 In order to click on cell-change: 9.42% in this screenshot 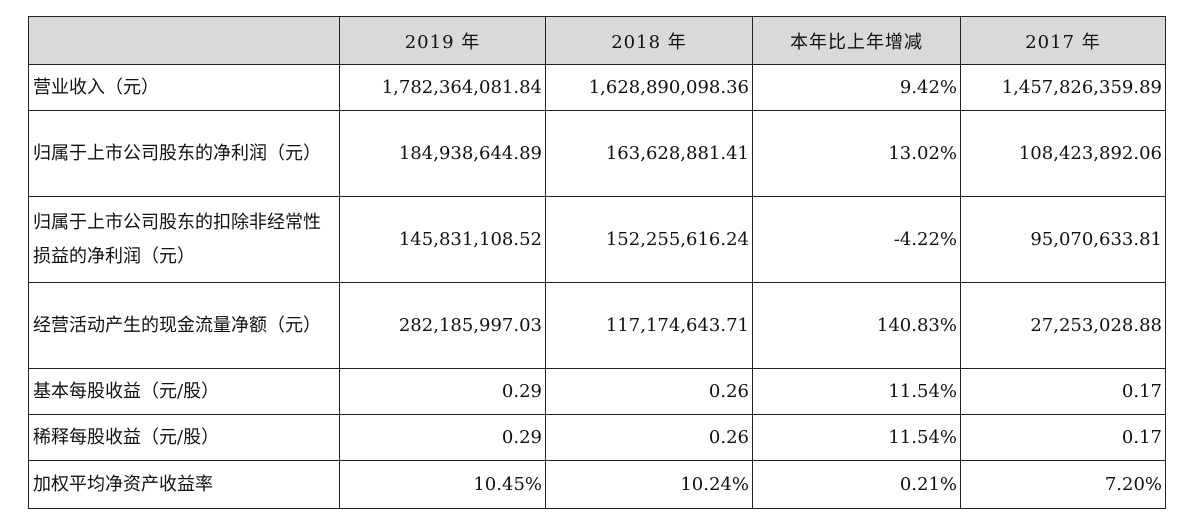, I will do `click(856, 87)`.